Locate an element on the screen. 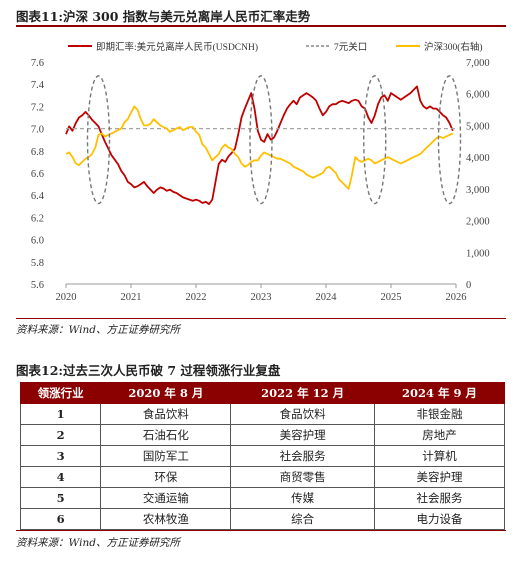 This screenshot has width=517, height=573. header-2020: 2020 年 8 月 is located at coordinates (166, 393).